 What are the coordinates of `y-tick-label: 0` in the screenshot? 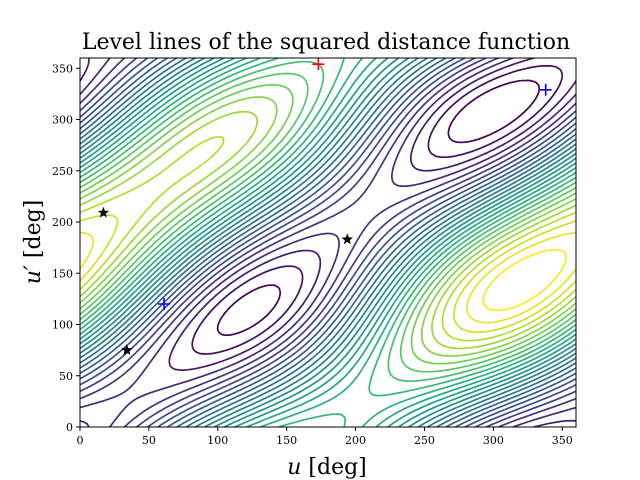 It's located at (69, 427).